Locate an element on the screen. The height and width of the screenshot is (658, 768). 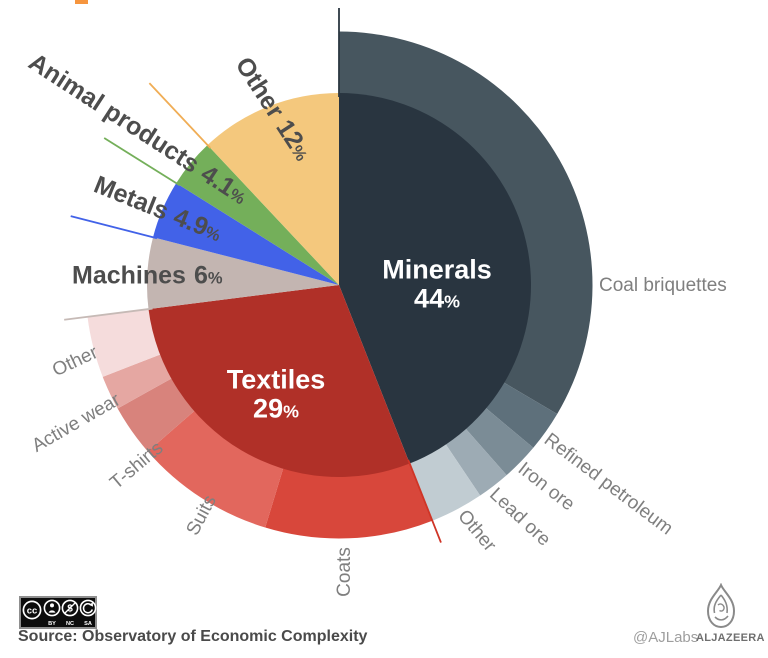
svg-text: SA is located at coordinates (88, 624).